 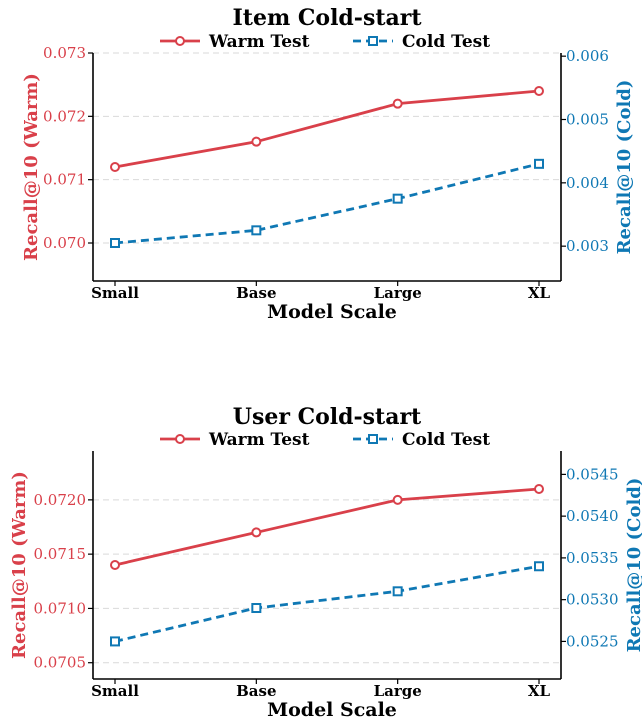 What do you see at coordinates (64, 53) in the screenshot?
I see `left-tick-label: 0.073` at bounding box center [64, 53].